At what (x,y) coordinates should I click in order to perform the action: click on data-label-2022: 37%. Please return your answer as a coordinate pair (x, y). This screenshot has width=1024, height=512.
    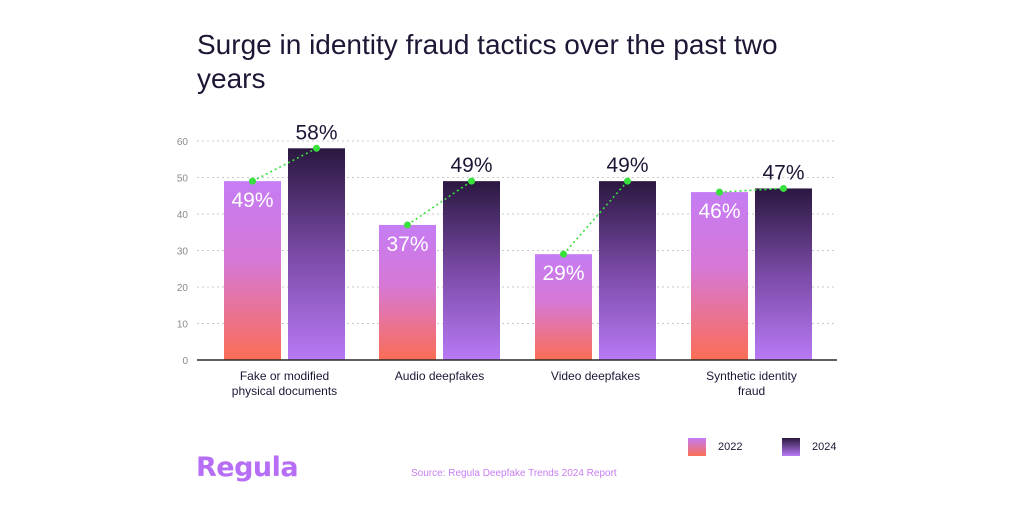
    Looking at the image, I should click on (407, 244).